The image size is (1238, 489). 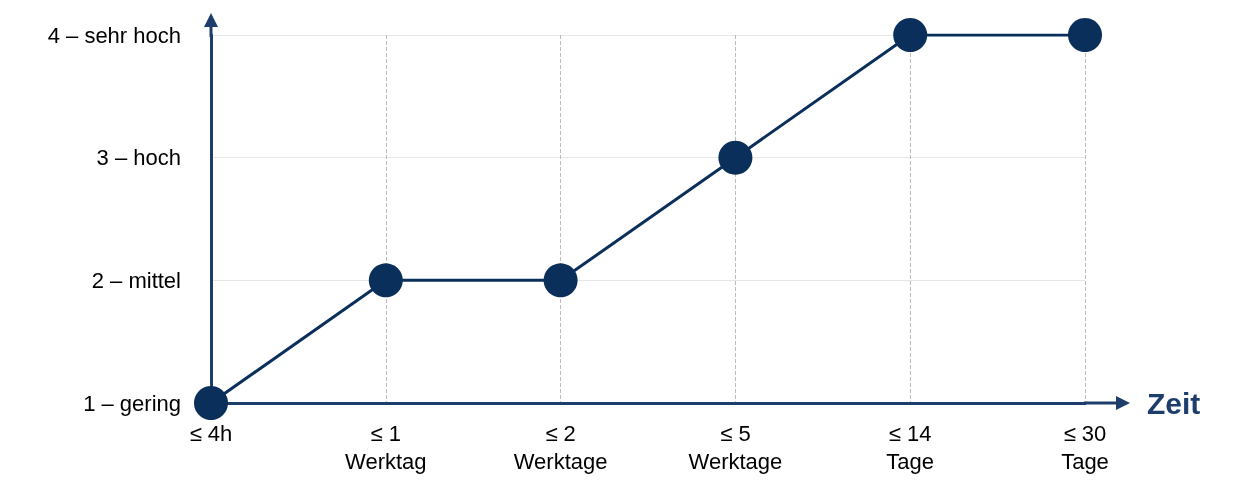 What do you see at coordinates (910, 447) in the screenshot?
I see `x-tick-label: ≤ 14 Tage` at bounding box center [910, 447].